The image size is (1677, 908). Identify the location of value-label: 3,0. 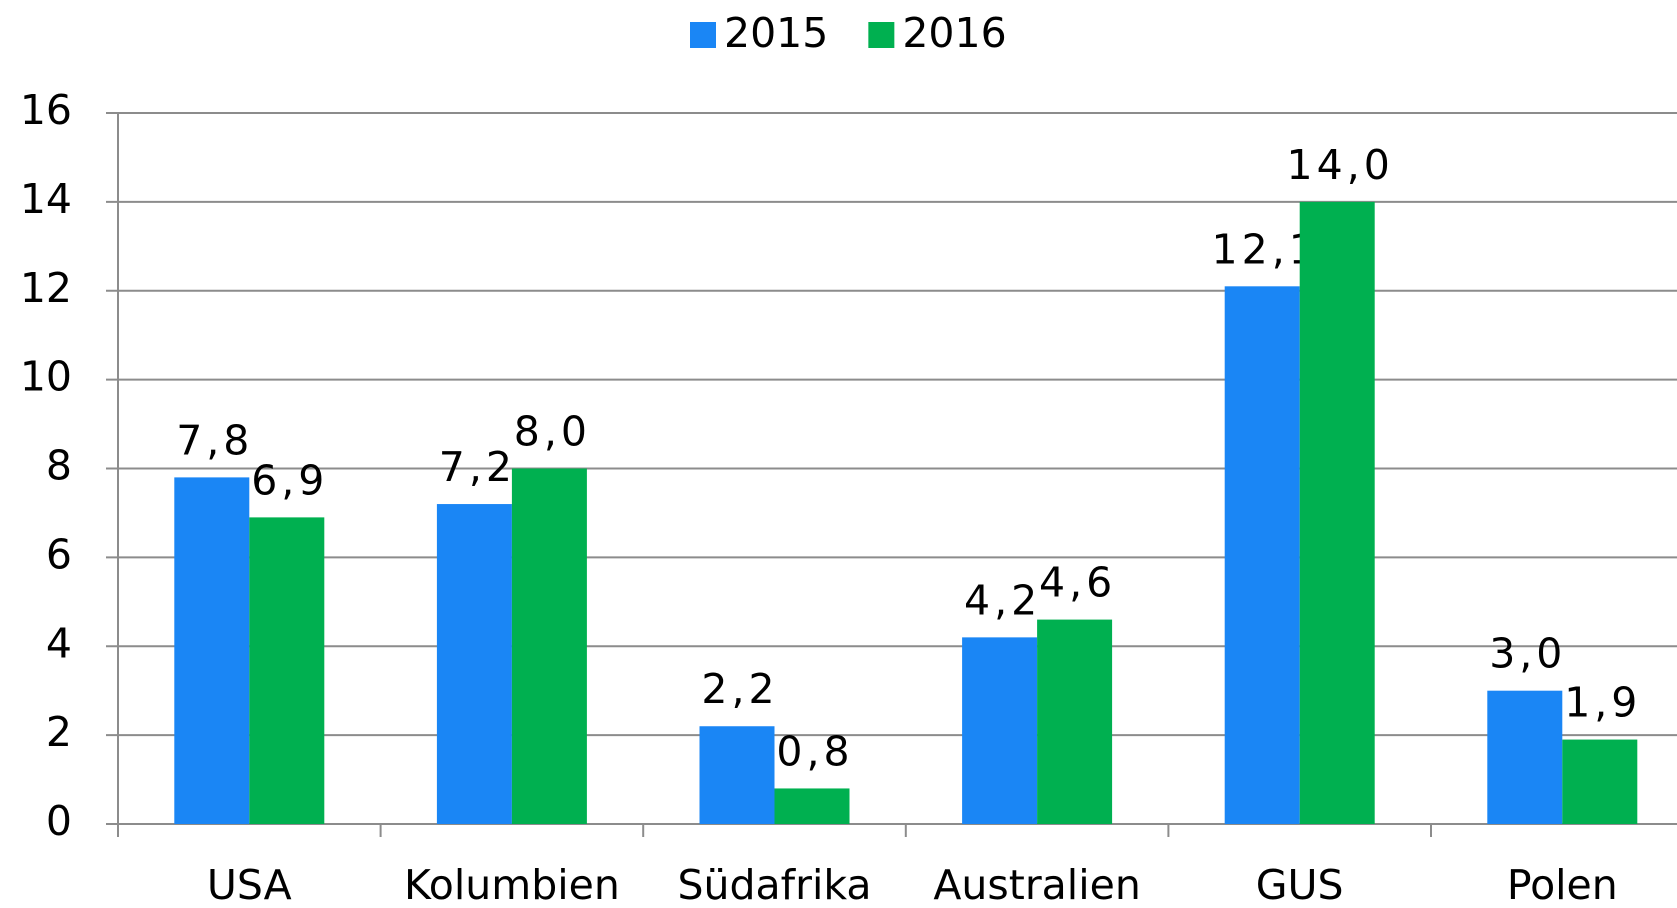
(1527, 654).